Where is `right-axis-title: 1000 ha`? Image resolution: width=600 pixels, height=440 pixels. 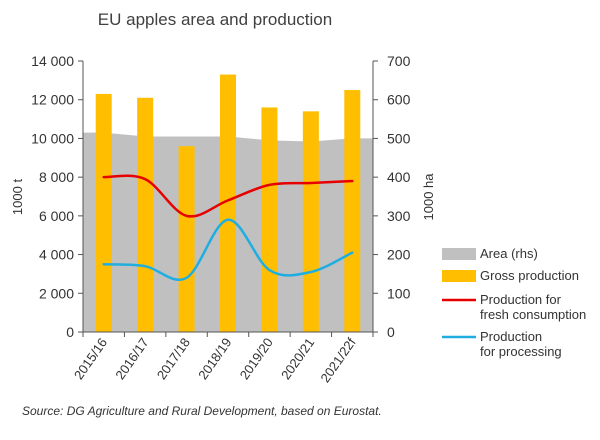 right-axis-title: 1000 ha is located at coordinates (428, 197).